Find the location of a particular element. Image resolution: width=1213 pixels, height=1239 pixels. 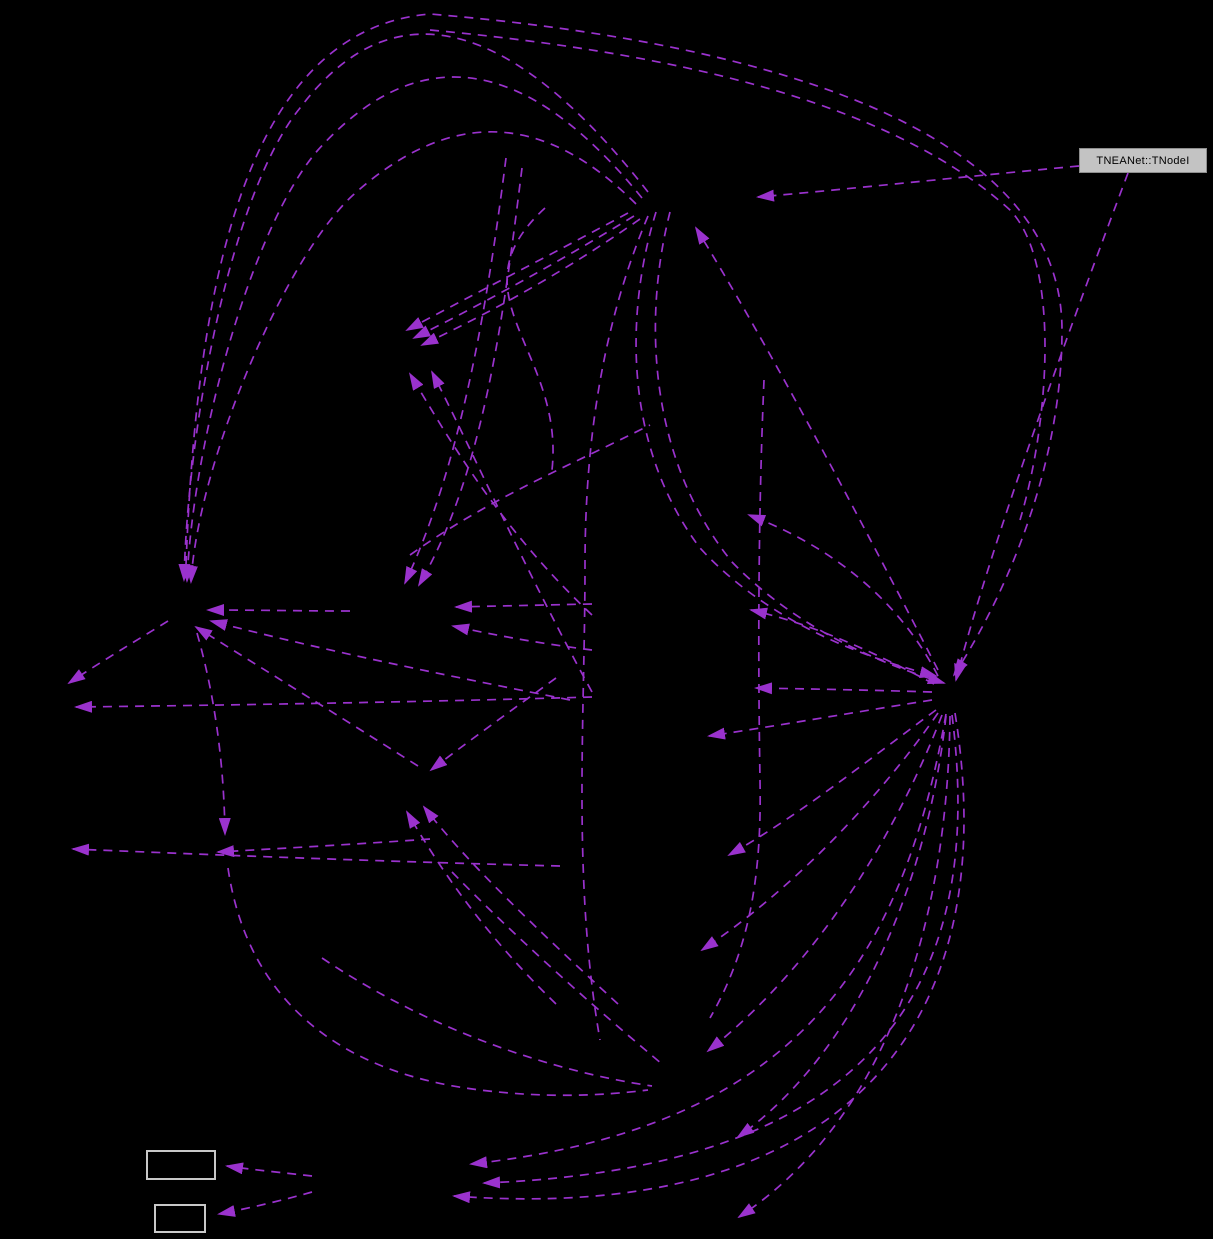

edge-l-to-midleft-down is located at coordinates (213, 734).